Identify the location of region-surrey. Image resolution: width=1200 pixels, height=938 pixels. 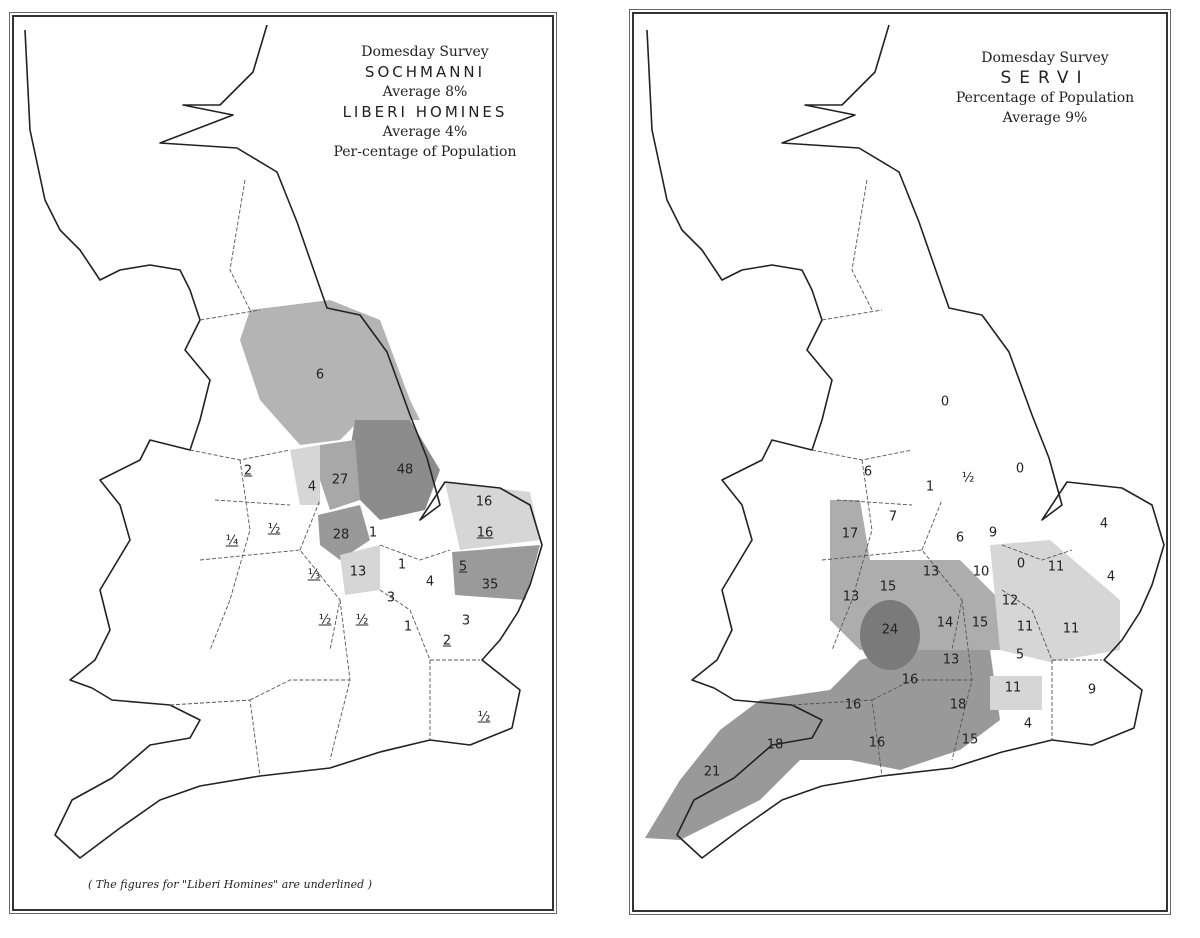
(1016, 693).